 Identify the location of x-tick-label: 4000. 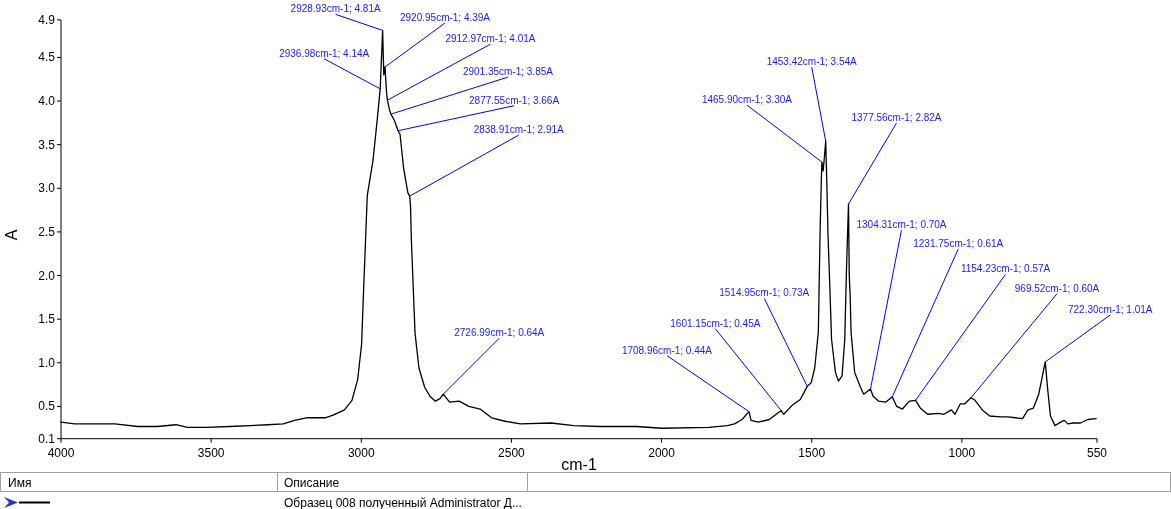
(61, 452).